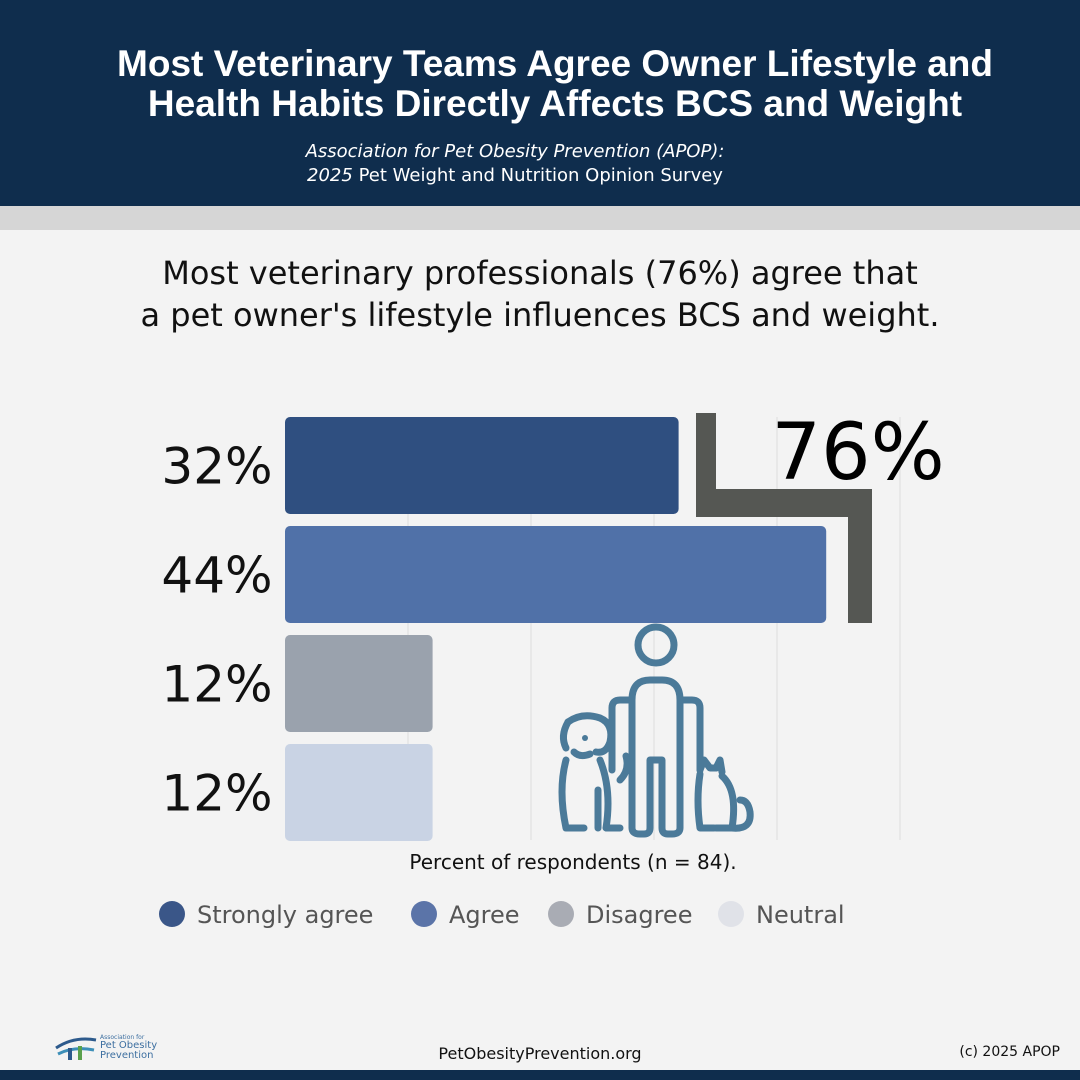  I want to click on bar-value-label: 44%, so click(216, 576).